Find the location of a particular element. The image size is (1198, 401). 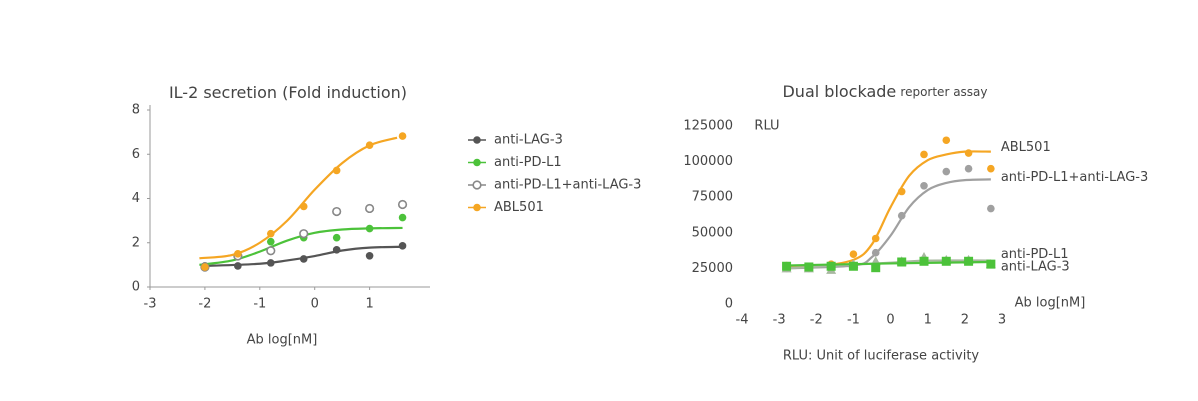

y-tick-label: 8 is located at coordinates (136, 110).